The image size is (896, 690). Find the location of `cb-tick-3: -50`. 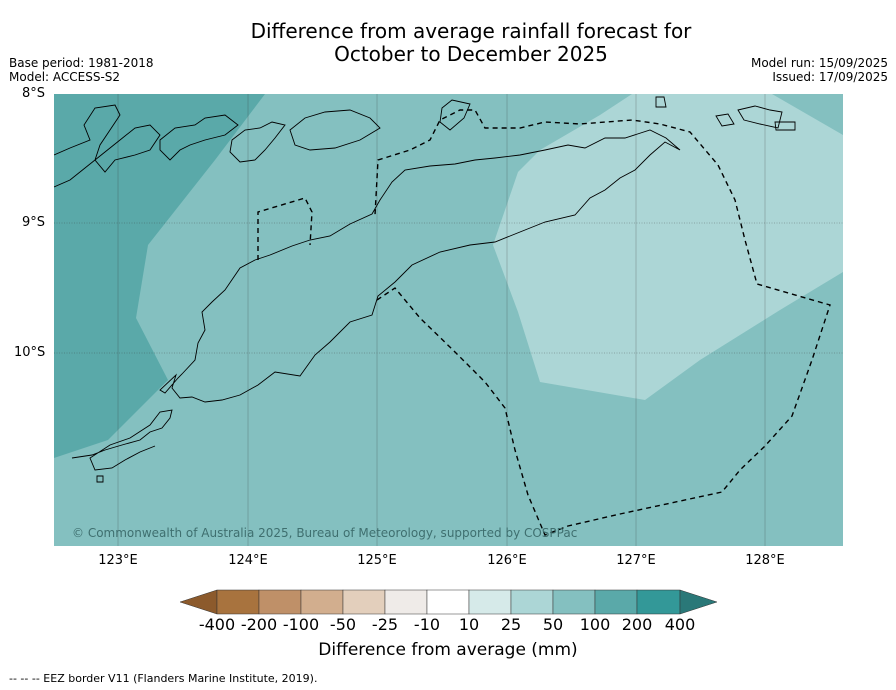

cb-tick-3: -50 is located at coordinates (343, 624).